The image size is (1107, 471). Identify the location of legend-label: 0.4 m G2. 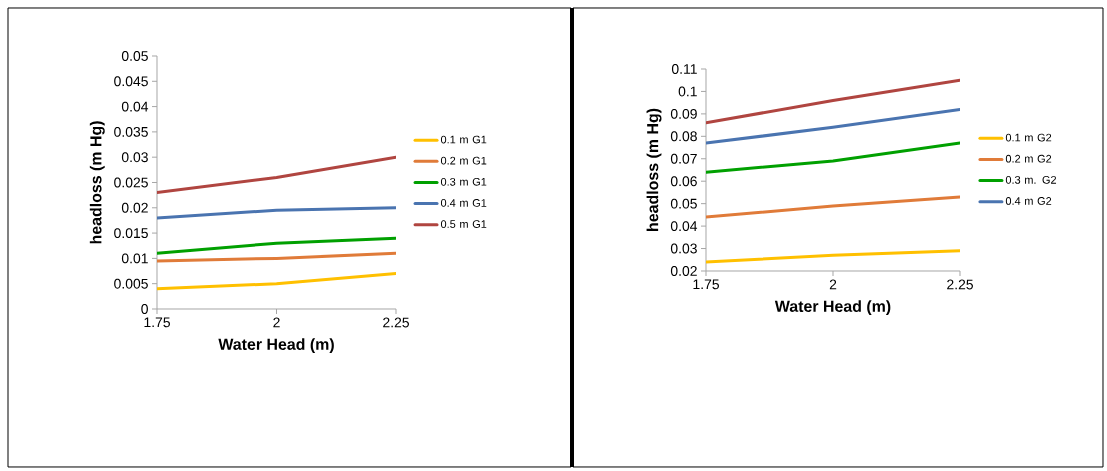
(1028, 201).